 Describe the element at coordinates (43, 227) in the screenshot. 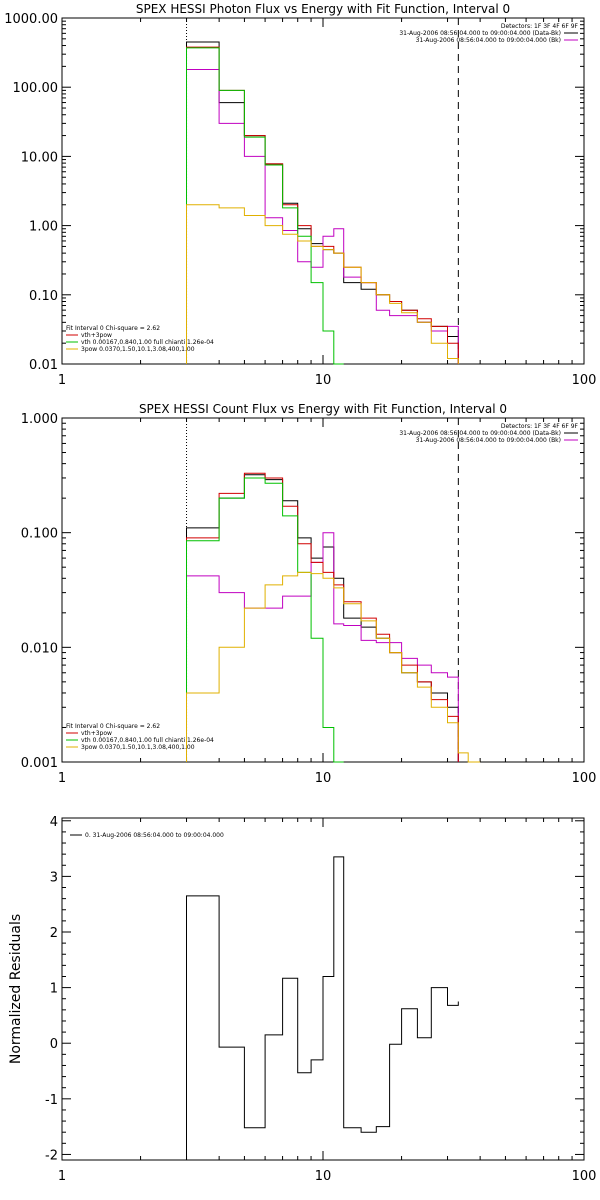

I see `y-tick-label: 1.00` at that location.